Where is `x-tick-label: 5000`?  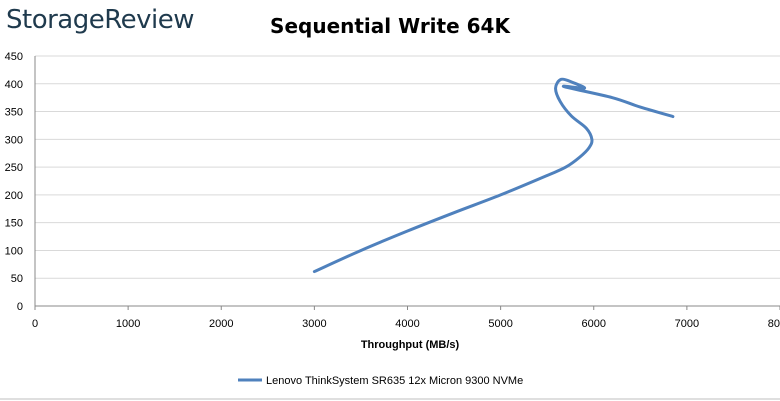 x-tick-label: 5000 is located at coordinates (500, 324).